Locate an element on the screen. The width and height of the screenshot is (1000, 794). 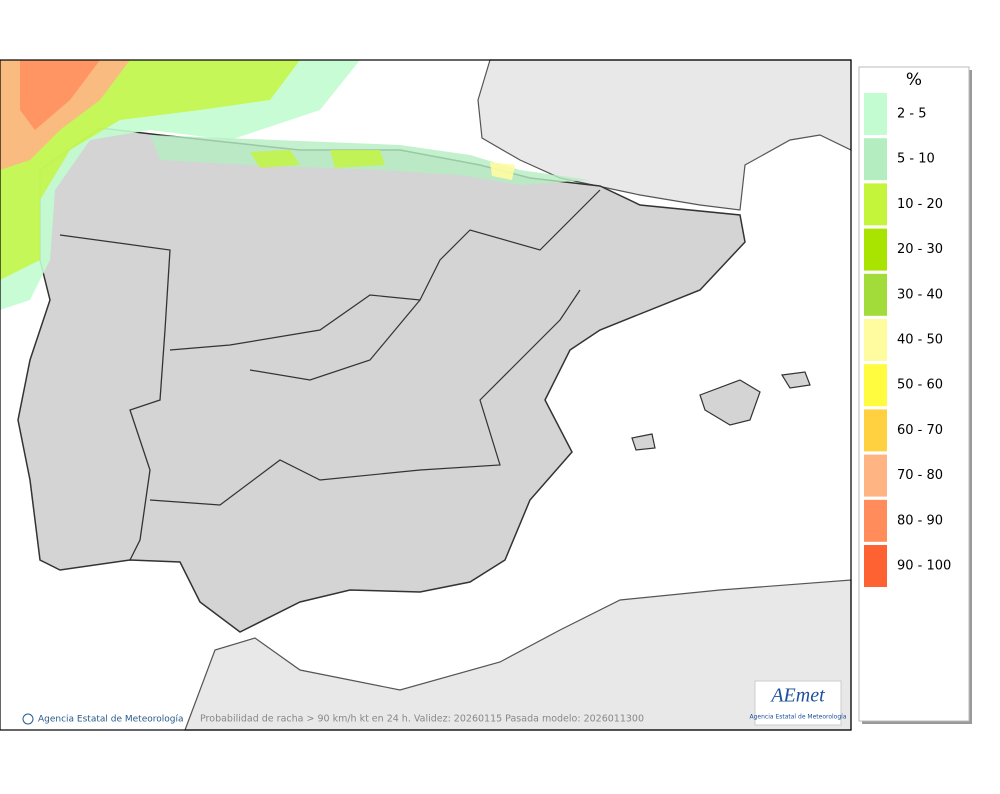
ibiza is located at coordinates (643, 442).